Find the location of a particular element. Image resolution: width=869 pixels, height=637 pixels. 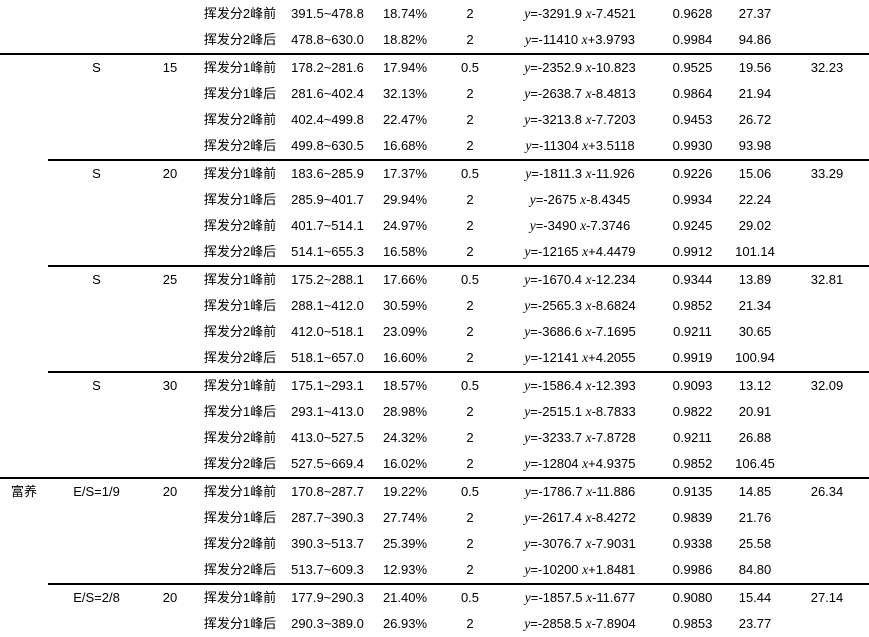

cell-r-squared: 0.9211 is located at coordinates (692, 437).